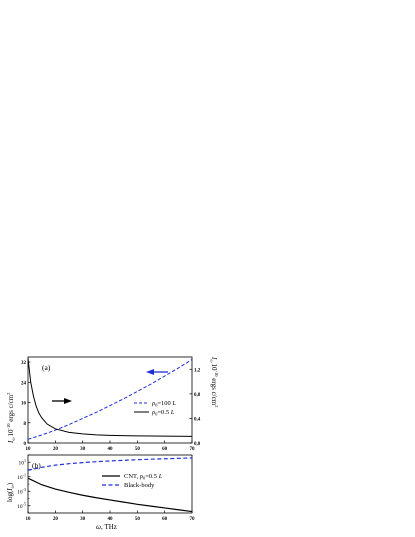 The image size is (415, 537). What do you see at coordinates (165, 449) in the screenshot?
I see `a-xtick-label: 60` at bounding box center [165, 449].